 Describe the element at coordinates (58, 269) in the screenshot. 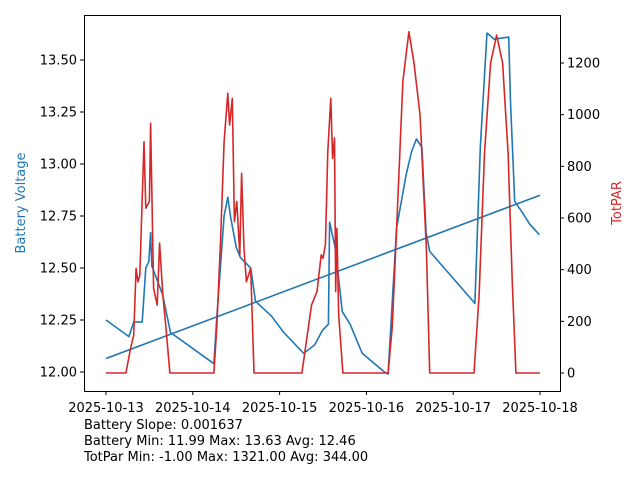

I see `y-left-tick-label: 12.50` at that location.